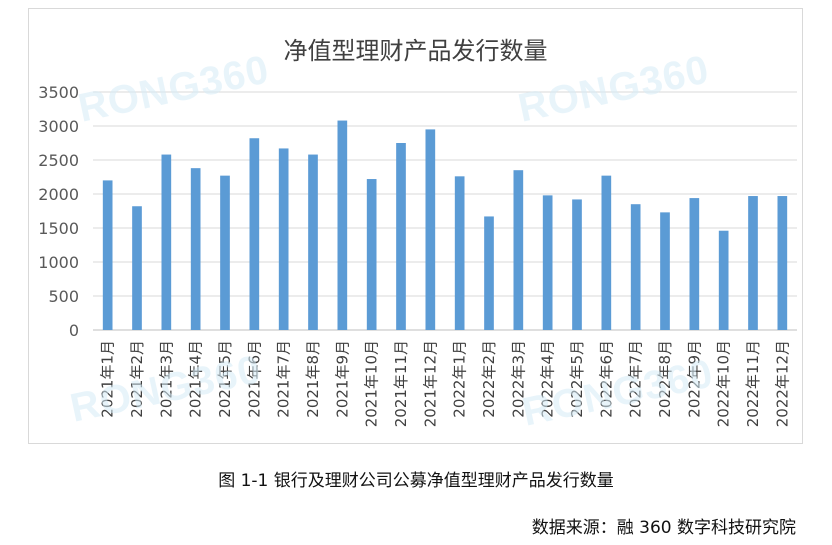 Image resolution: width=832 pixels, height=545 pixels. What do you see at coordinates (415, 51) in the screenshot?
I see `chart-title: 净值型理财产品发行数量` at bounding box center [415, 51].